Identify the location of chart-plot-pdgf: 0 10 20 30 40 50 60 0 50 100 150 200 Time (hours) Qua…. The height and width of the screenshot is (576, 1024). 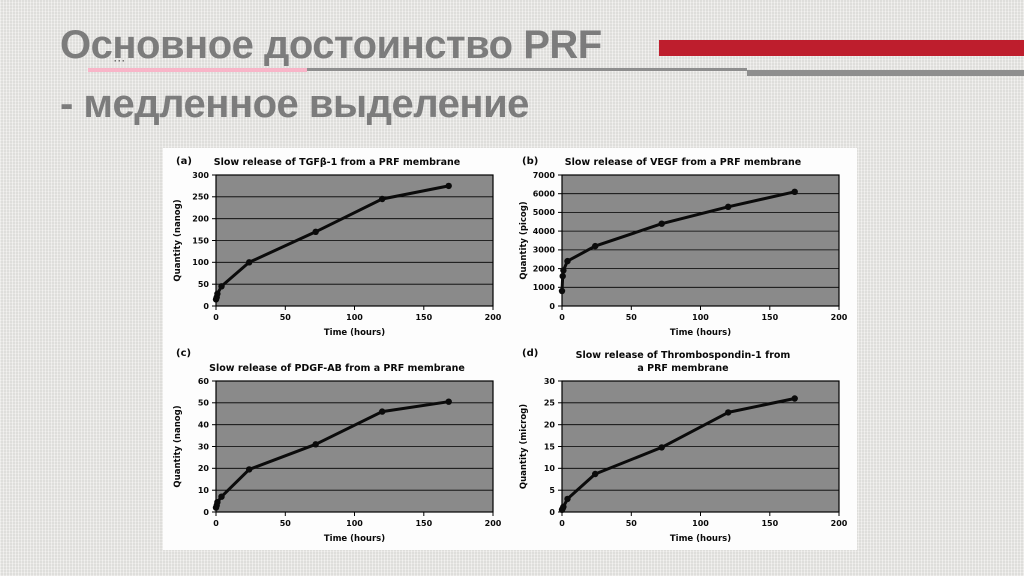
(337, 462).